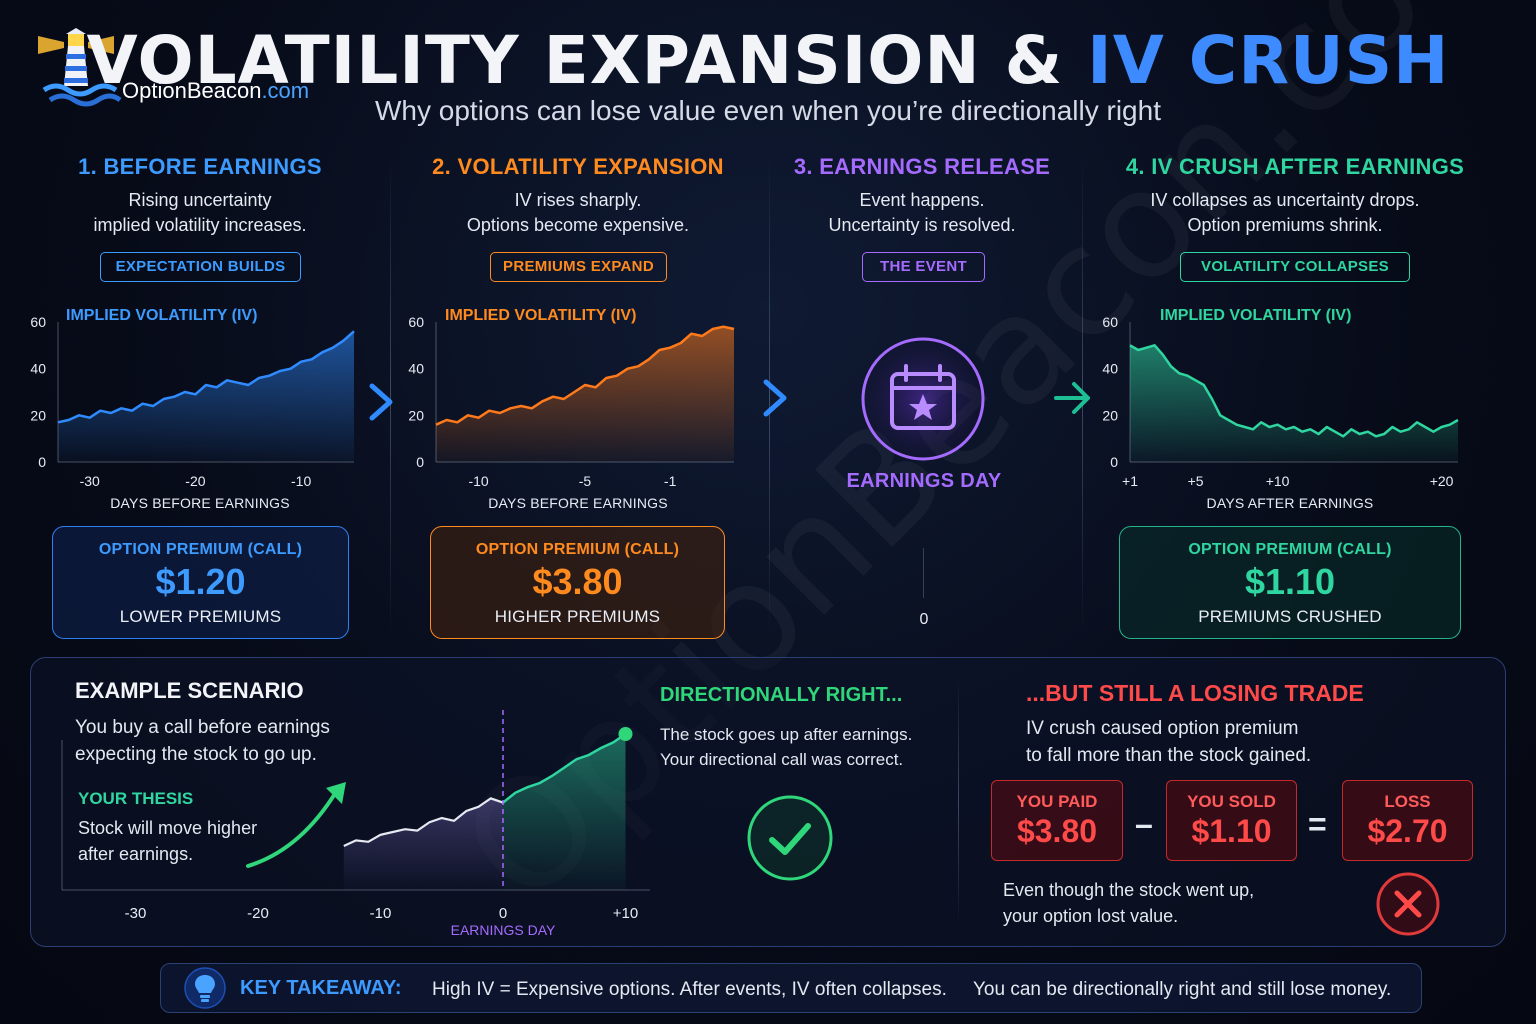 This screenshot has height=1024, width=1536. Describe the element at coordinates (922, 212) in the screenshot. I see `step-3-description: Event happens. Uncertainty is resolved.` at that location.